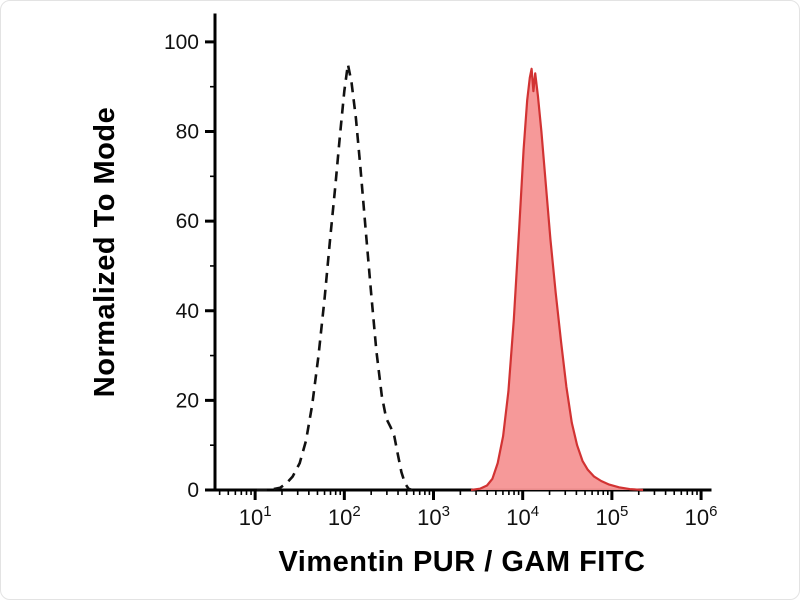 This screenshot has height=600, width=800. What do you see at coordinates (193, 490) in the screenshot?
I see `svg-text: 0` at bounding box center [193, 490].